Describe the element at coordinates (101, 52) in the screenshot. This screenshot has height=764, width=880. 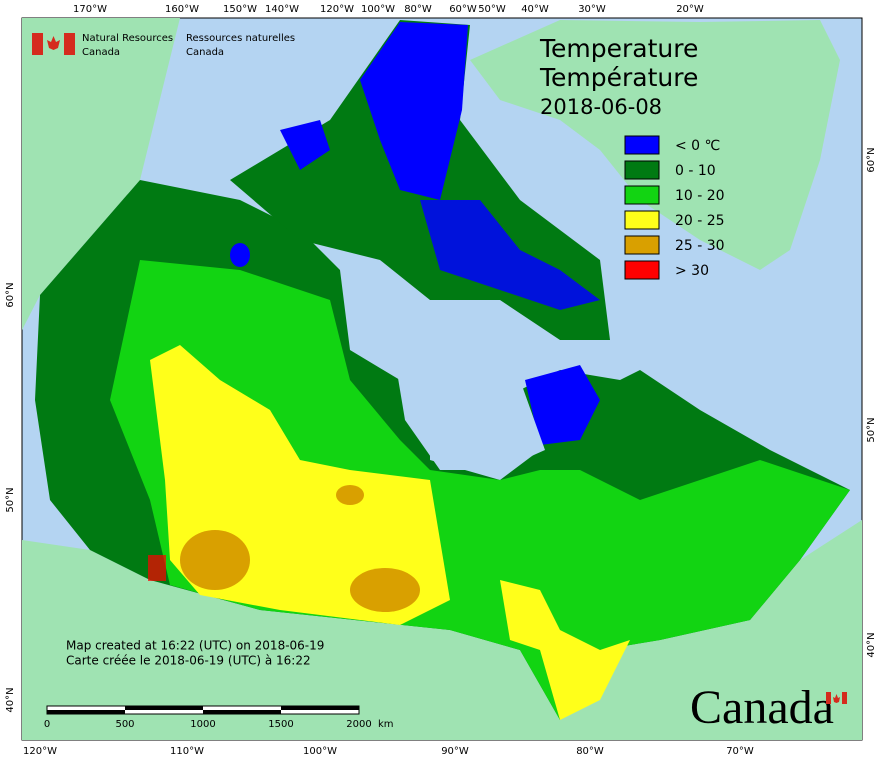
I see `department-en: Canada` at that location.